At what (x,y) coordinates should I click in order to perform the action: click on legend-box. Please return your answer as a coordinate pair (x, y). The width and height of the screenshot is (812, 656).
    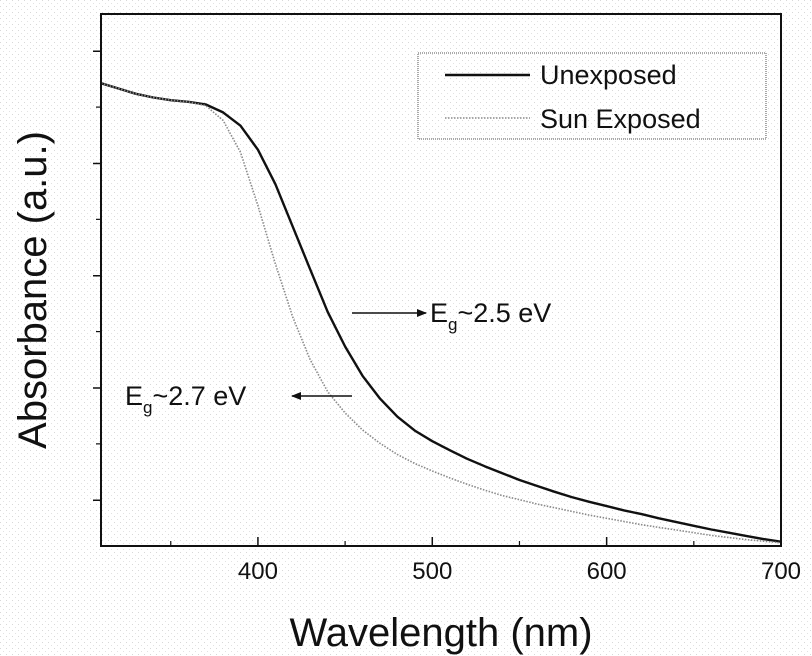
    Looking at the image, I should click on (592, 96).